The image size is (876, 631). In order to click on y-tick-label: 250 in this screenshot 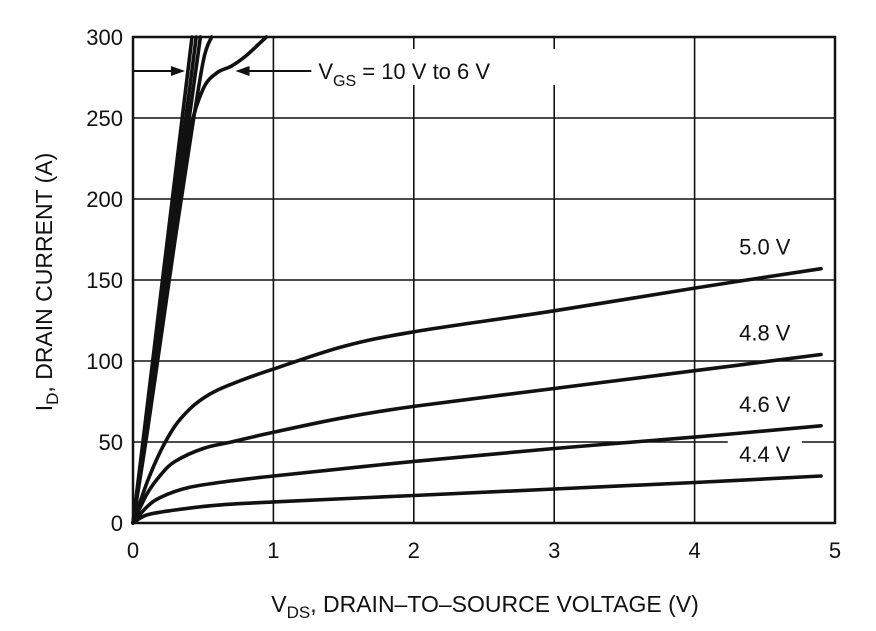, I will do `click(104, 118)`.